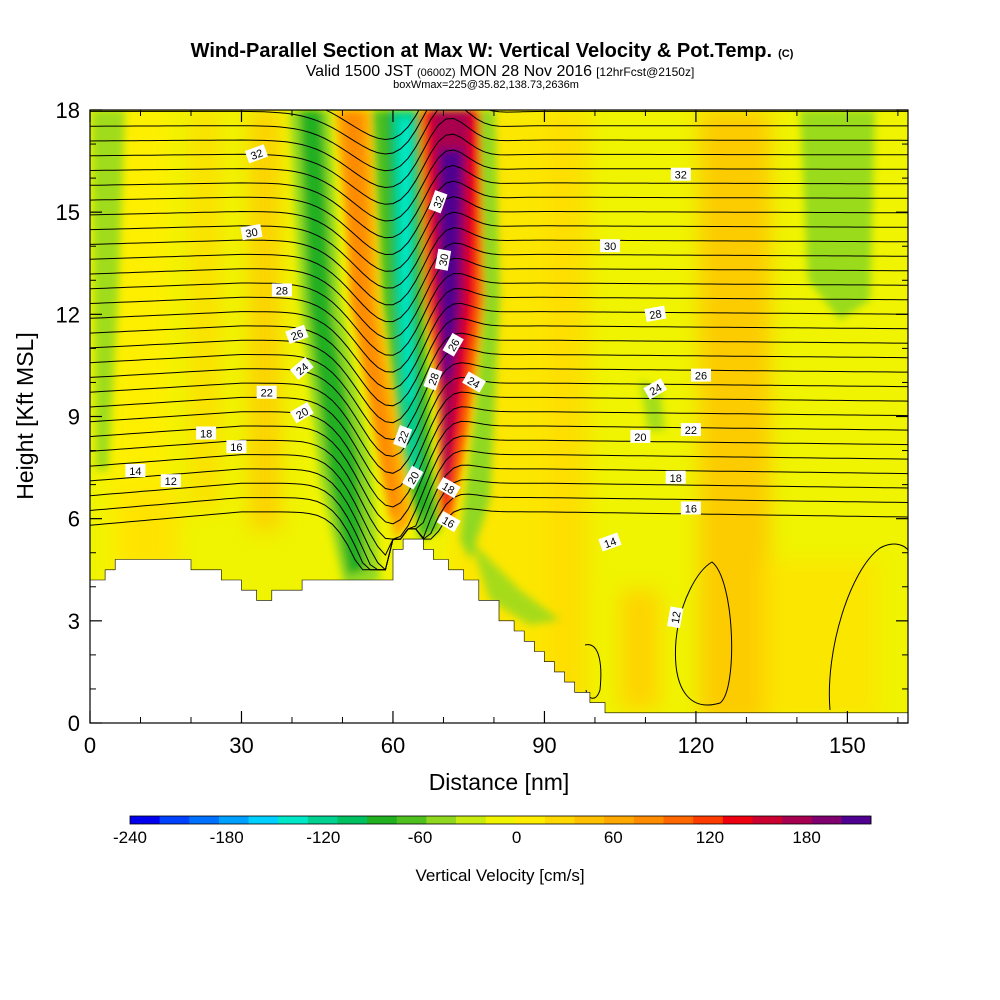  I want to click on colorbar-tick-label: -120, so click(323, 837).